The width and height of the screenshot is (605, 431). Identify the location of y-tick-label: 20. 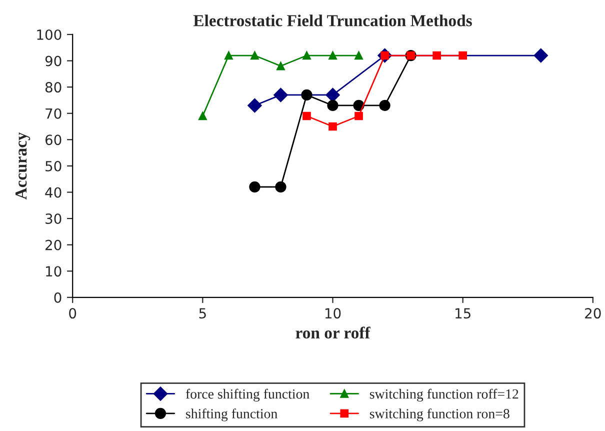
(54, 245).